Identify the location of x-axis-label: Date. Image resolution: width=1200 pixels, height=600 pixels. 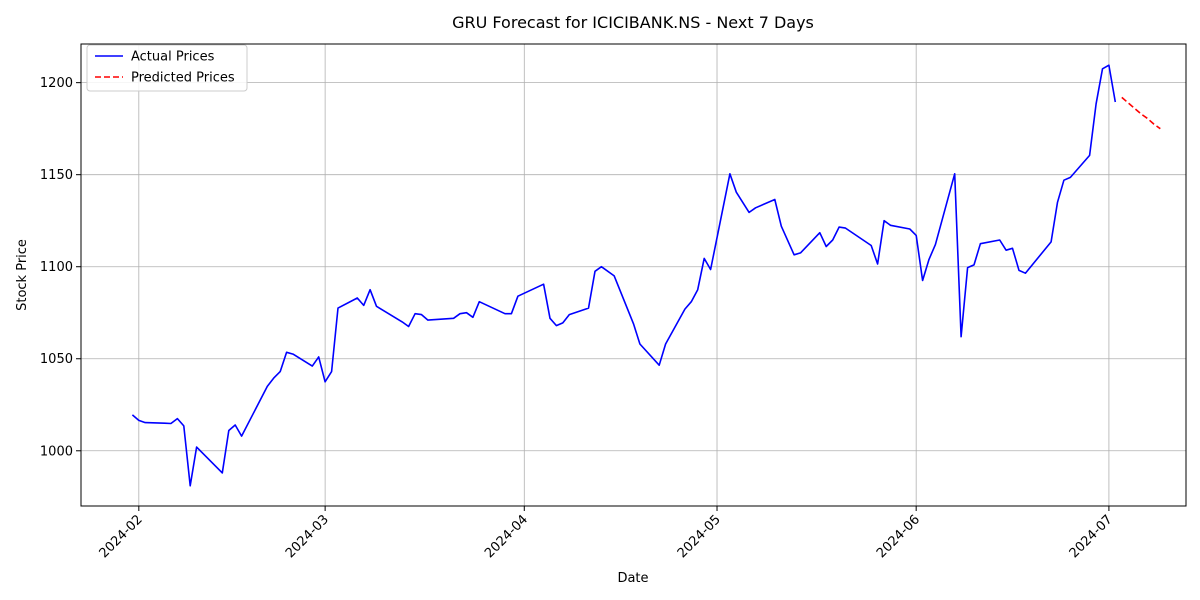
(632, 578).